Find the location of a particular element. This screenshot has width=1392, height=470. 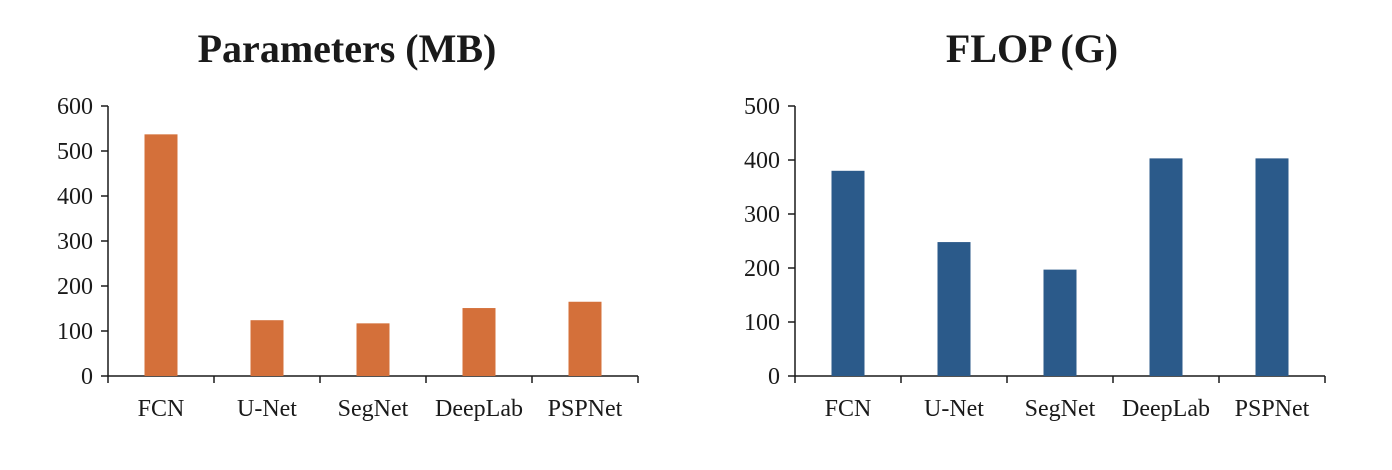

chart-title: Parameters (MB) is located at coordinates (347, 48).